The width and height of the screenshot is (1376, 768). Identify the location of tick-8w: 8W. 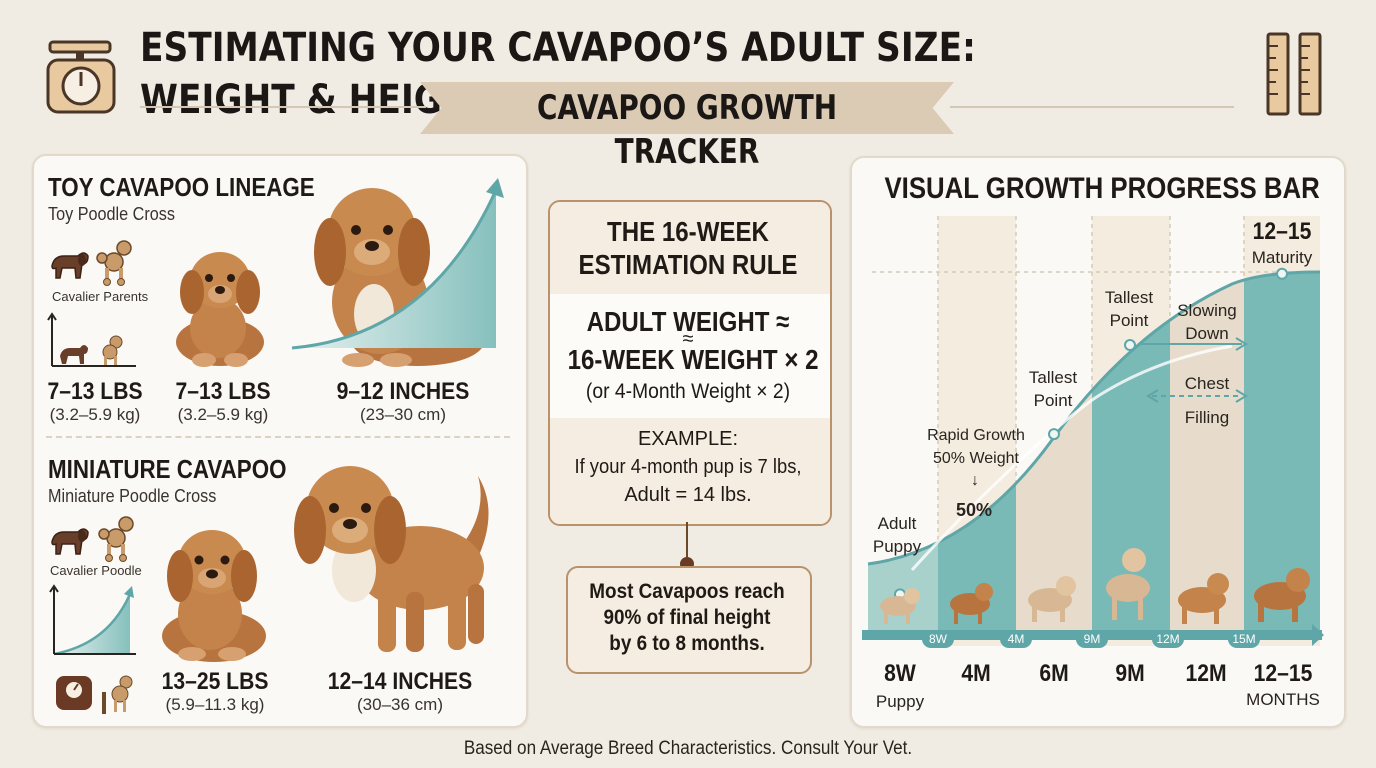
(900, 673).